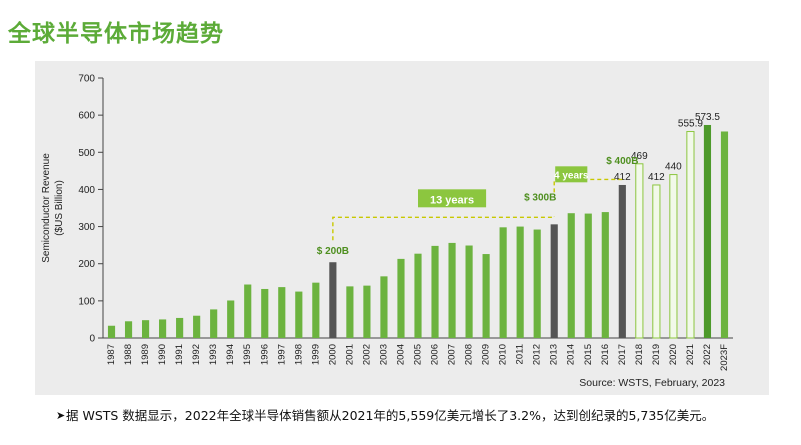 The image size is (801, 445). I want to click on x-tick-label: 2012, so click(537, 354).